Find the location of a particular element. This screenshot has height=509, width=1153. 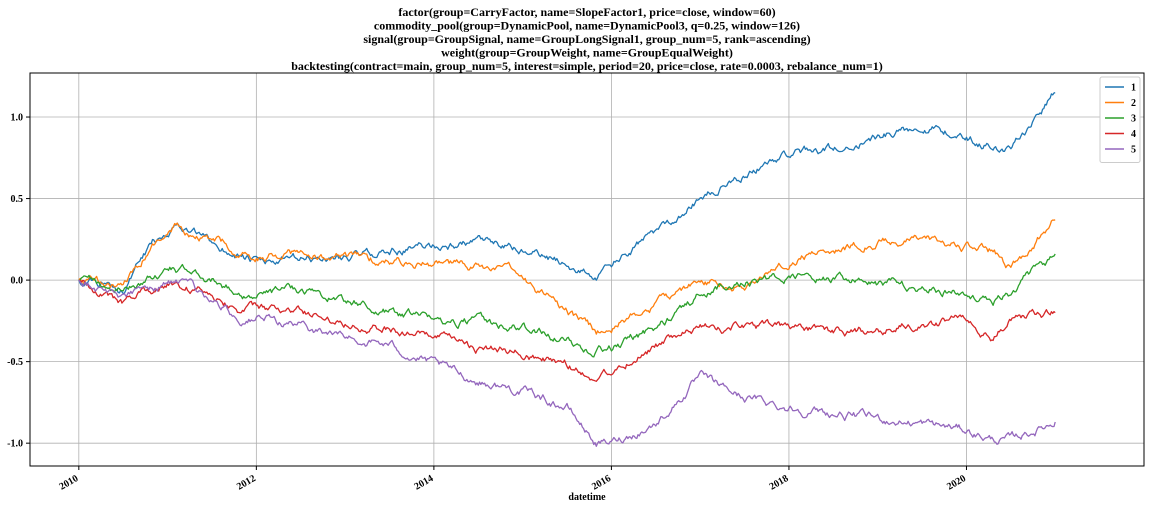

legend-label: 3 is located at coordinates (1133, 119).